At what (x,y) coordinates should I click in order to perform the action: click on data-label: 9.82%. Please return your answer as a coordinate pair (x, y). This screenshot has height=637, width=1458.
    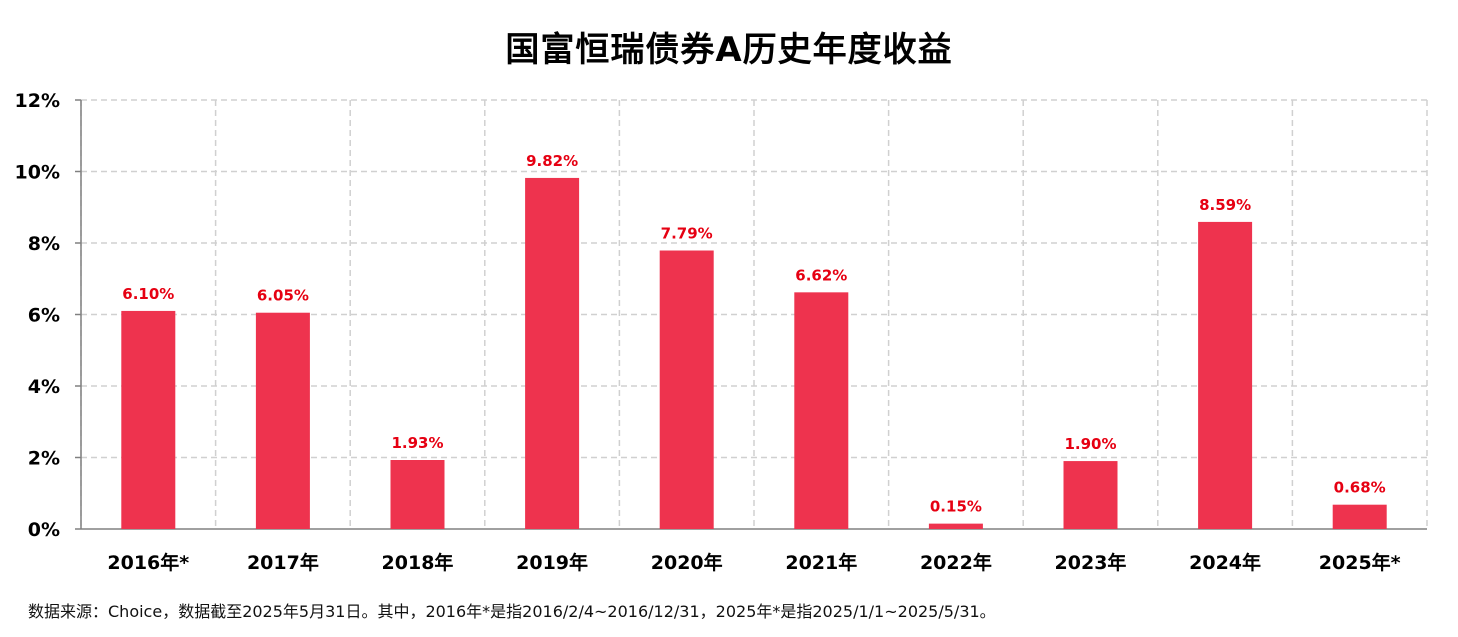
    Looking at the image, I should click on (552, 161).